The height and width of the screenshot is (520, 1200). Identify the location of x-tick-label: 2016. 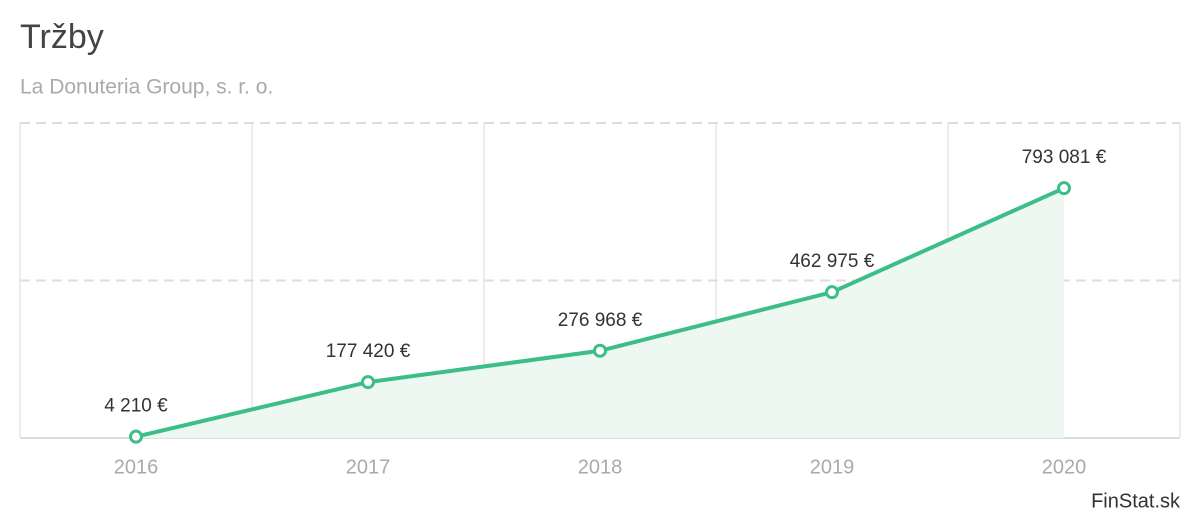
(136, 467).